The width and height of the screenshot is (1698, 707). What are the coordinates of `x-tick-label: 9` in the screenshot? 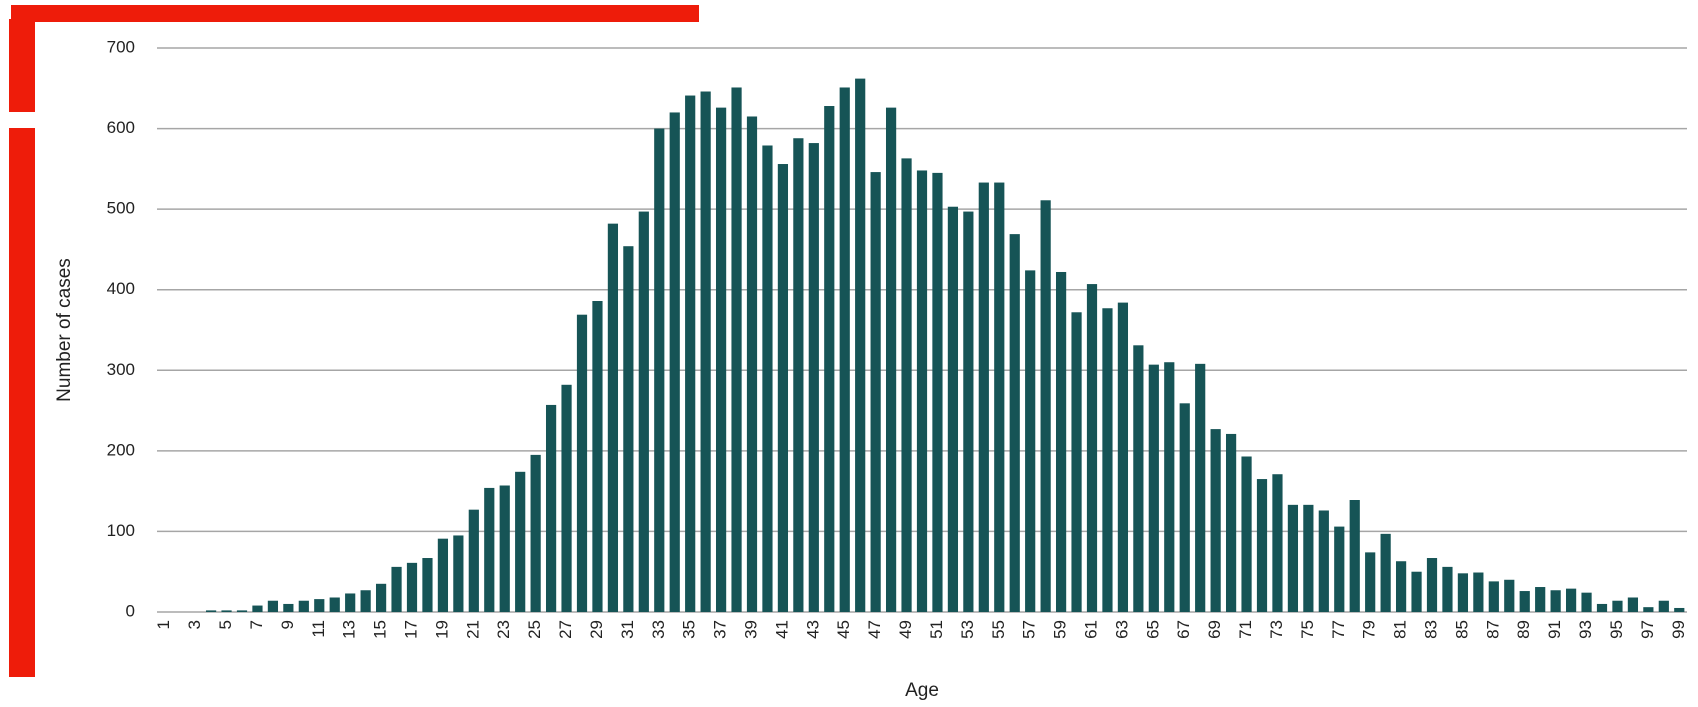 It's located at (287, 624).